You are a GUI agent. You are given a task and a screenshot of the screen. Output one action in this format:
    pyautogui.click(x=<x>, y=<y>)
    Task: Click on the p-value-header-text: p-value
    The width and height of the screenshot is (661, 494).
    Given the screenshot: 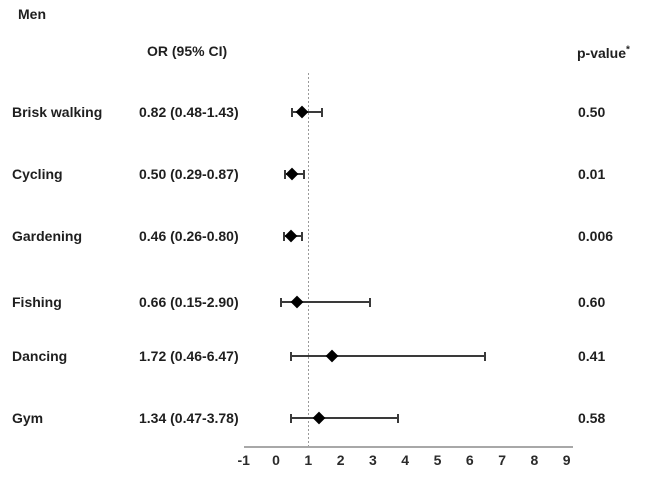 What is the action you would take?
    pyautogui.click(x=602, y=53)
    